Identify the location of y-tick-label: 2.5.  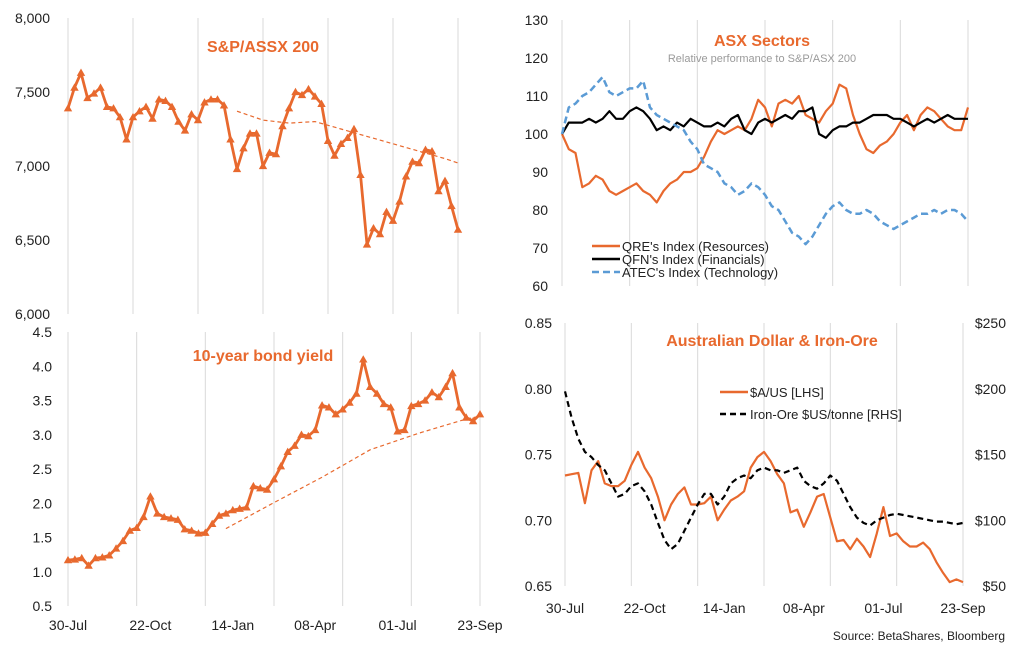
(43, 469).